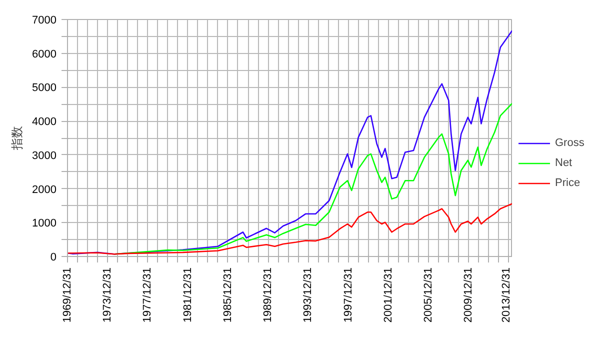 This screenshot has height=337, width=600. Describe the element at coordinates (188, 295) in the screenshot. I see `x-tick-label: 1981/12/31` at that location.